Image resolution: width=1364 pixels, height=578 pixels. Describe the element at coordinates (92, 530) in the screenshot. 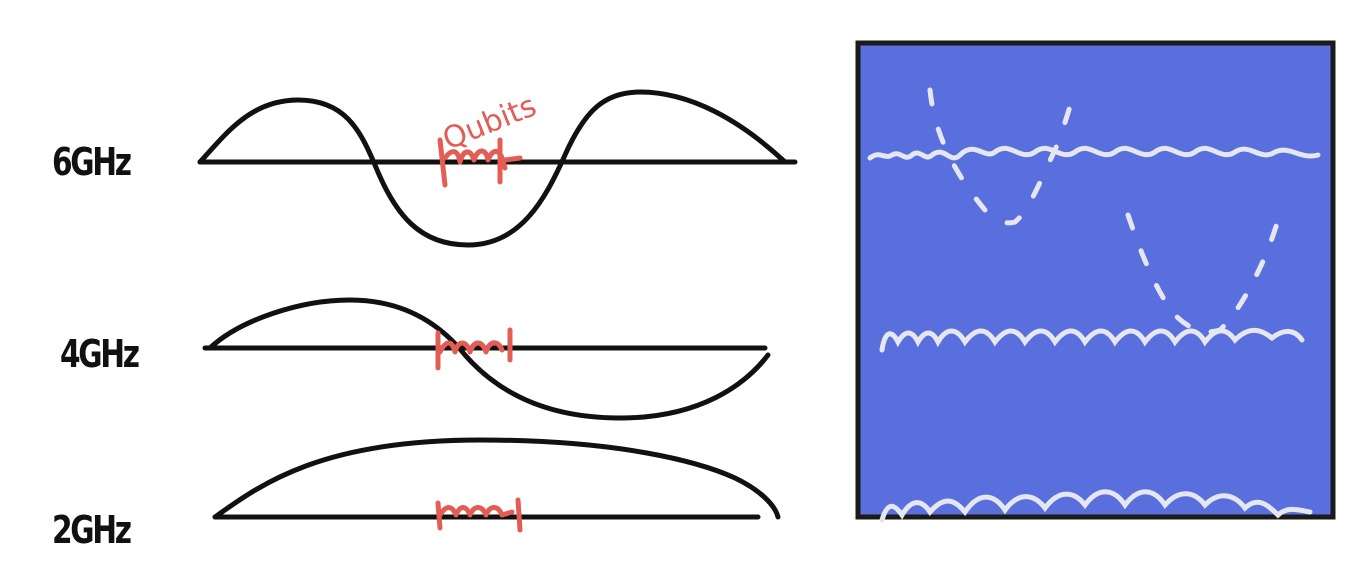

I see `label-2ghz: 2GHz` at that location.